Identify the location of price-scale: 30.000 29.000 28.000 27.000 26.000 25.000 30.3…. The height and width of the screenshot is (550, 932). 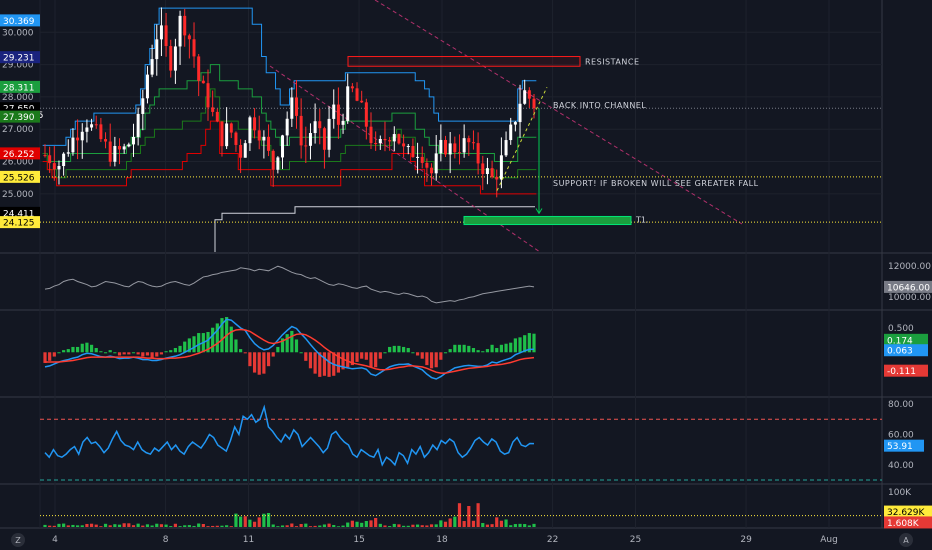
(21, 121).